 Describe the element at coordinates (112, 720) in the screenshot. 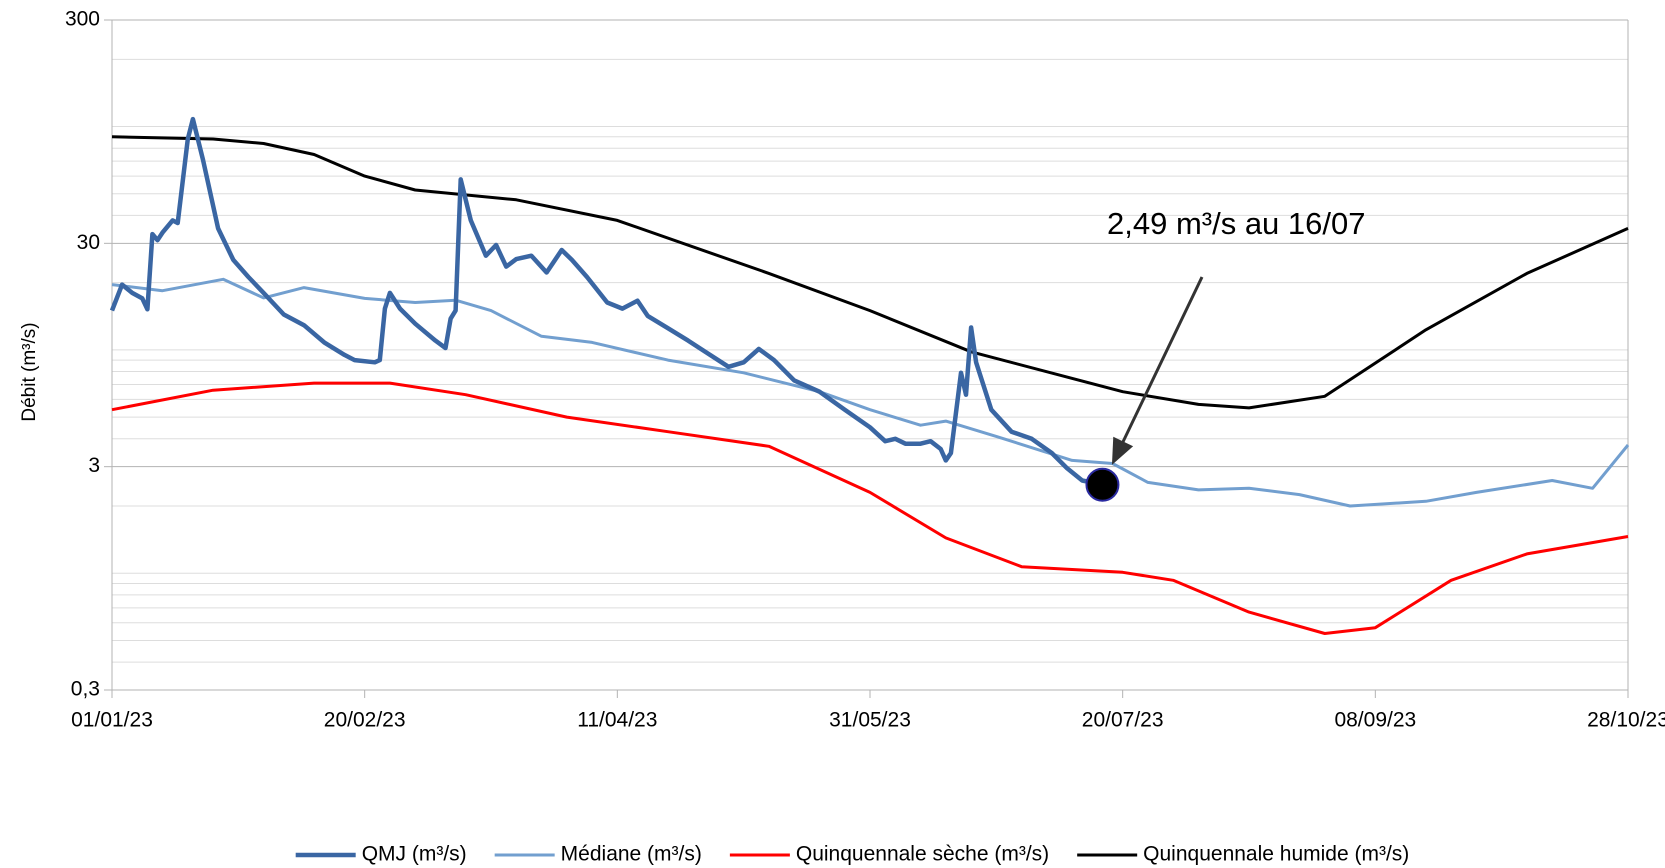

I see `x-tick-label: 01/01/23` at that location.